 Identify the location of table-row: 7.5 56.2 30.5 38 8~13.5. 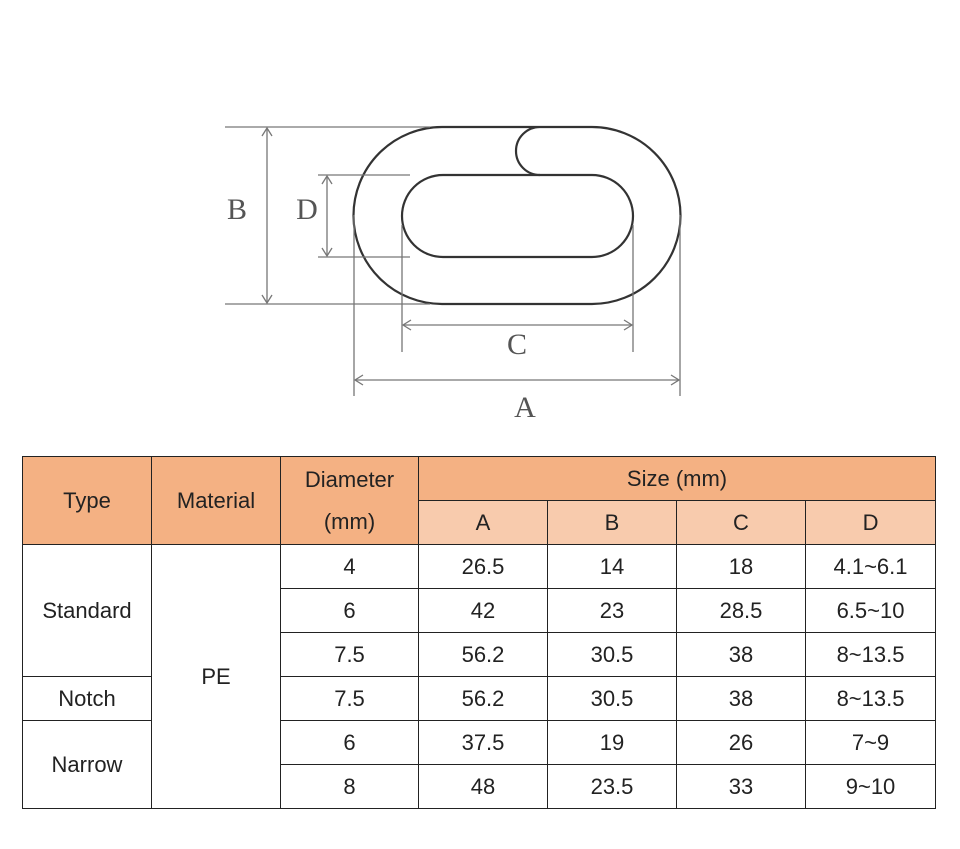
(480, 654).